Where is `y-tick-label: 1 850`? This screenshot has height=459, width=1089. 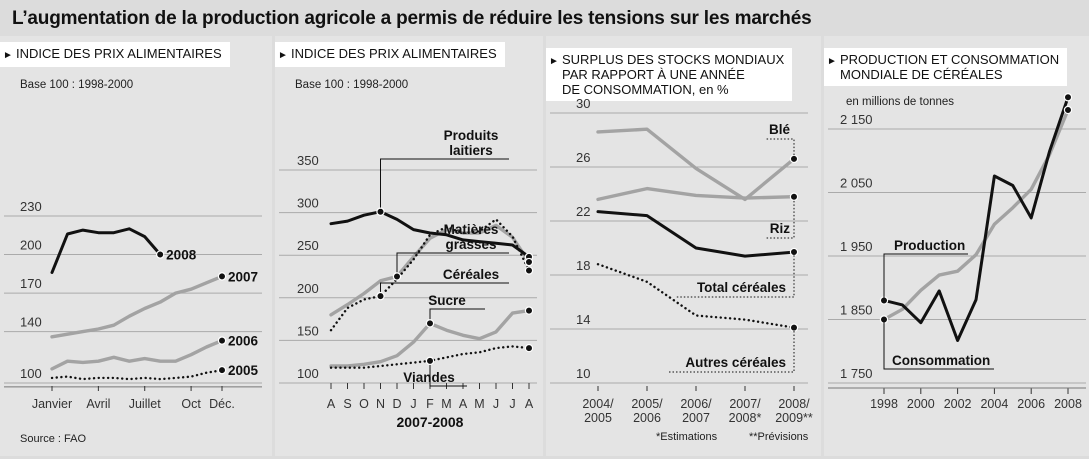 y-tick-label: 1 850 is located at coordinates (856, 310).